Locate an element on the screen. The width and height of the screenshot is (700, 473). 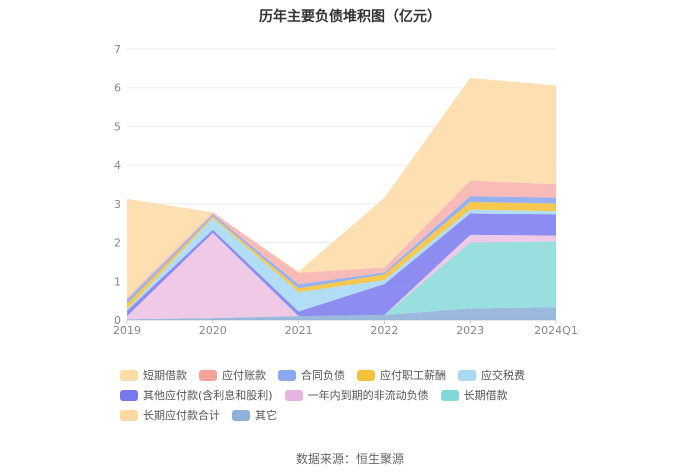
legend-item: 其它 is located at coordinates (254, 415).